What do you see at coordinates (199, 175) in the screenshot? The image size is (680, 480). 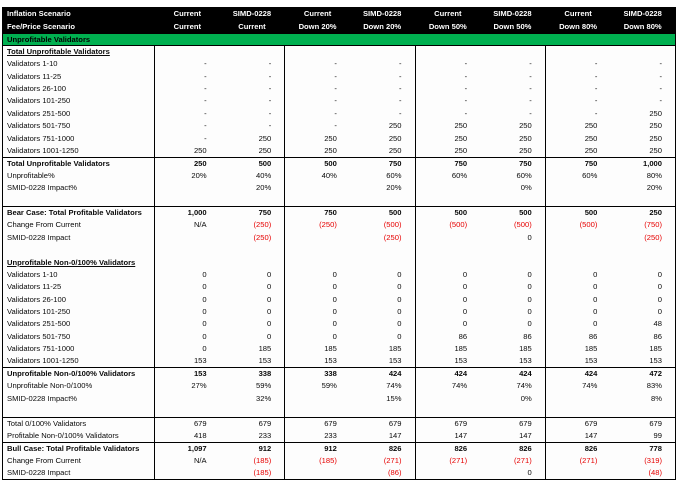 I see `cell: 20%` at bounding box center [199, 175].